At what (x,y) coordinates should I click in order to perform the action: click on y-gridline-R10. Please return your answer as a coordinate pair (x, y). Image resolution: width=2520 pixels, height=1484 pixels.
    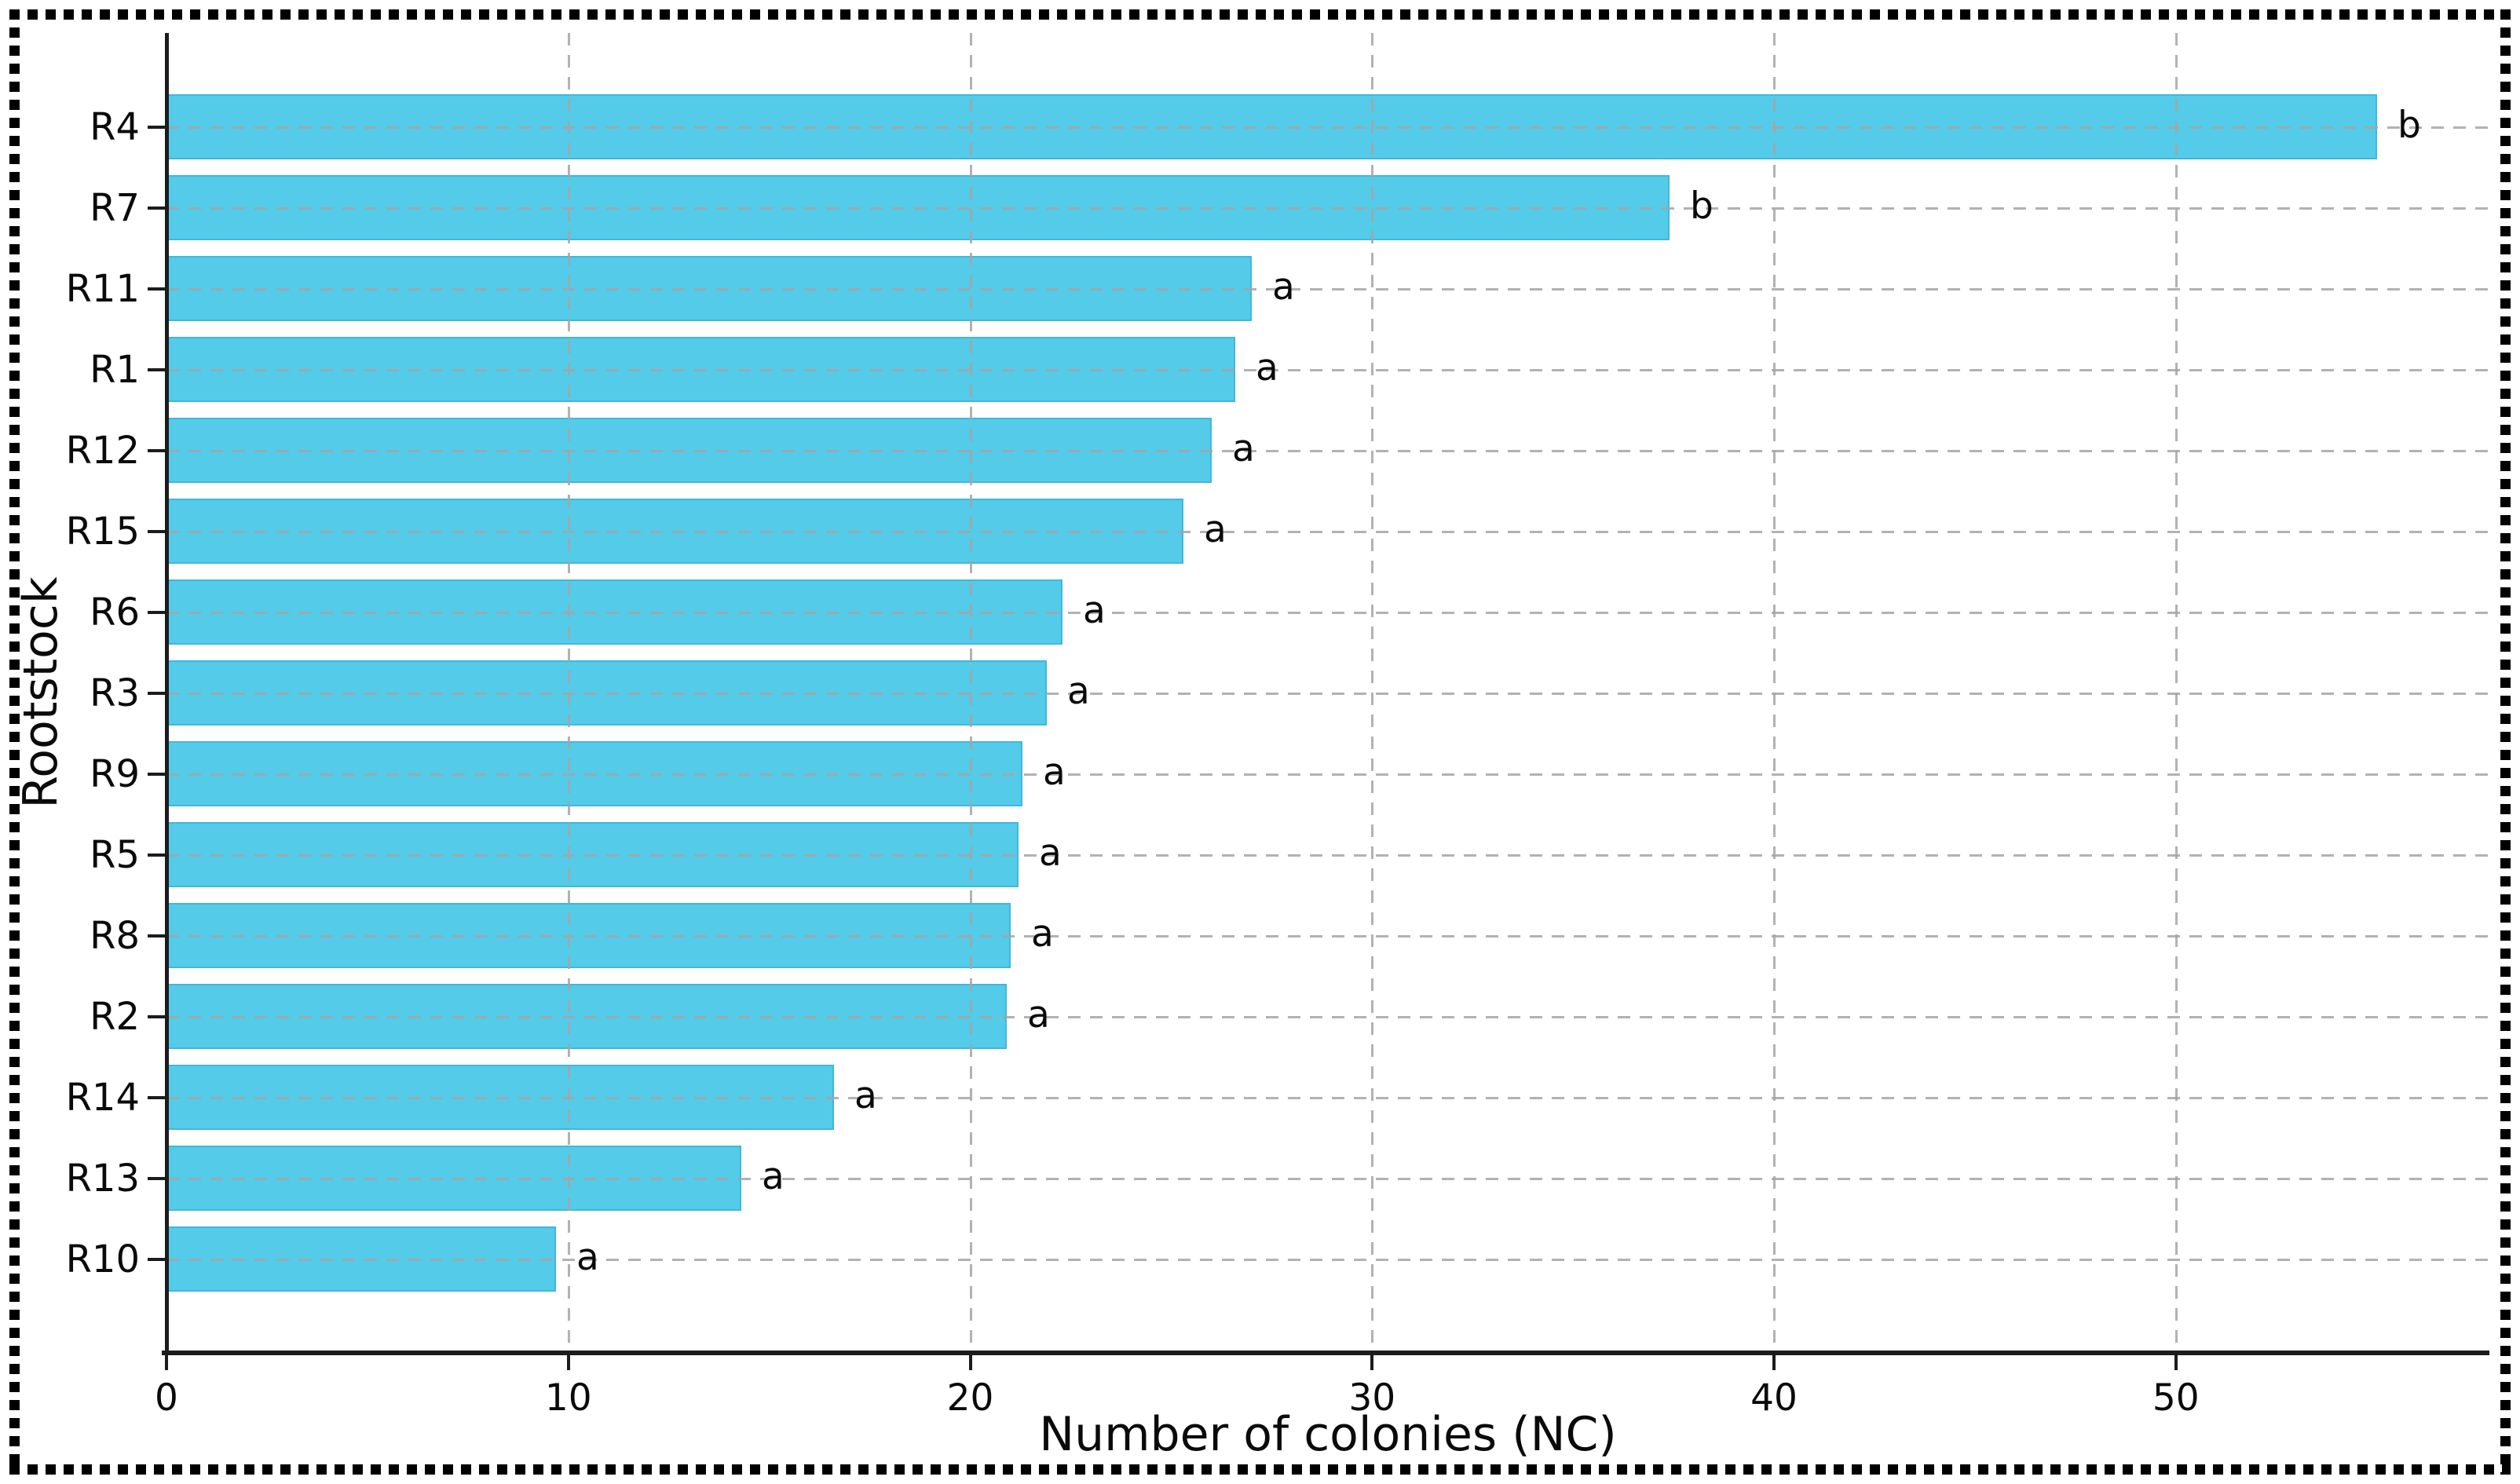
    Looking at the image, I should click on (1327, 1260).